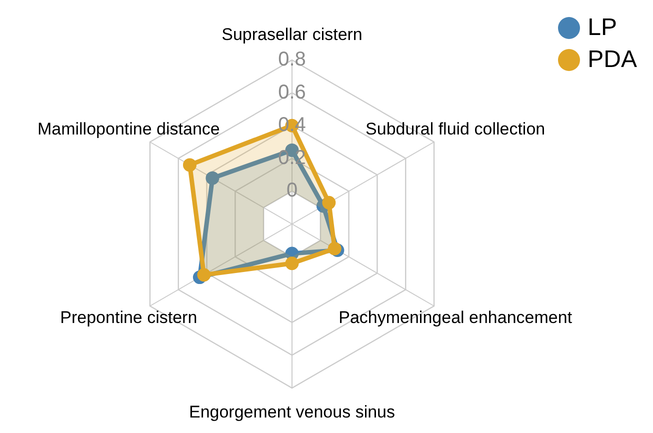 The width and height of the screenshot is (653, 433). Describe the element at coordinates (602, 28) in the screenshot. I see `legend-label: LP` at that location.